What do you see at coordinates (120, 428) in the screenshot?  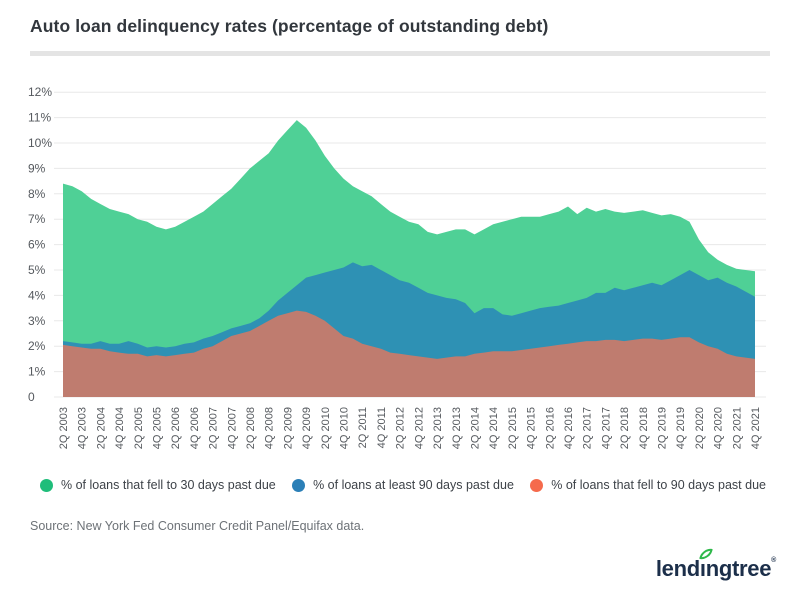 I see `x-tick-label: 4Q 2004` at bounding box center [120, 428].